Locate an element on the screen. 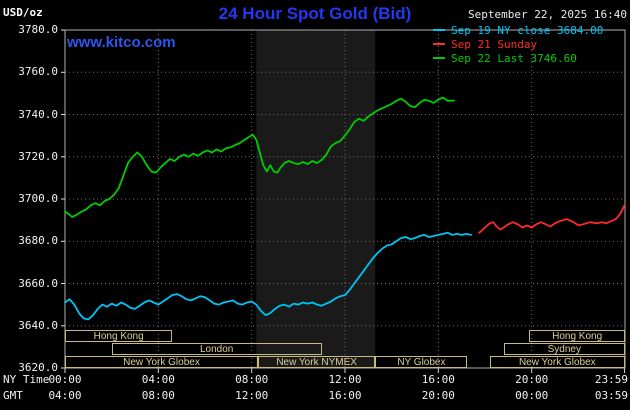 The height and width of the screenshot is (410, 630). session-box-sydney: Sydney is located at coordinates (564, 349).